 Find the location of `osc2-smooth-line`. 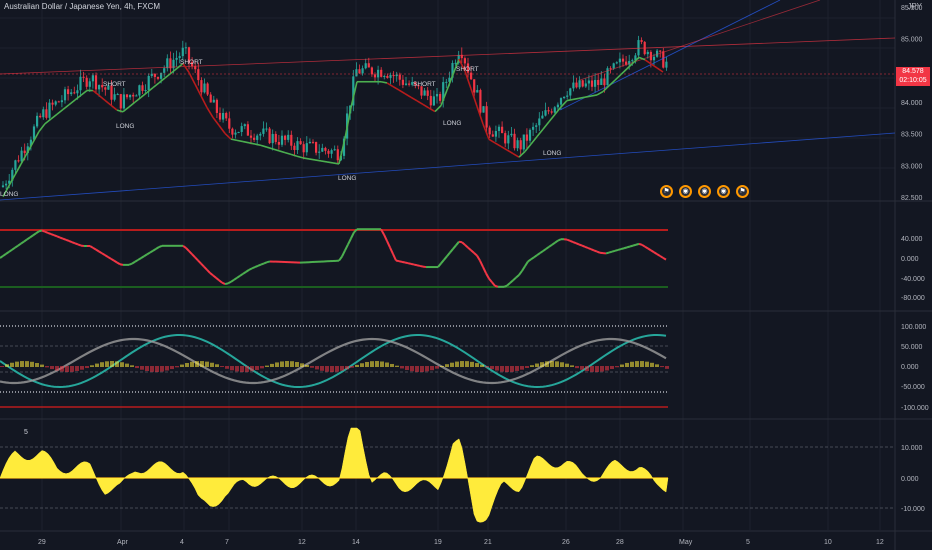

osc2-smooth-line is located at coordinates (333, 361).